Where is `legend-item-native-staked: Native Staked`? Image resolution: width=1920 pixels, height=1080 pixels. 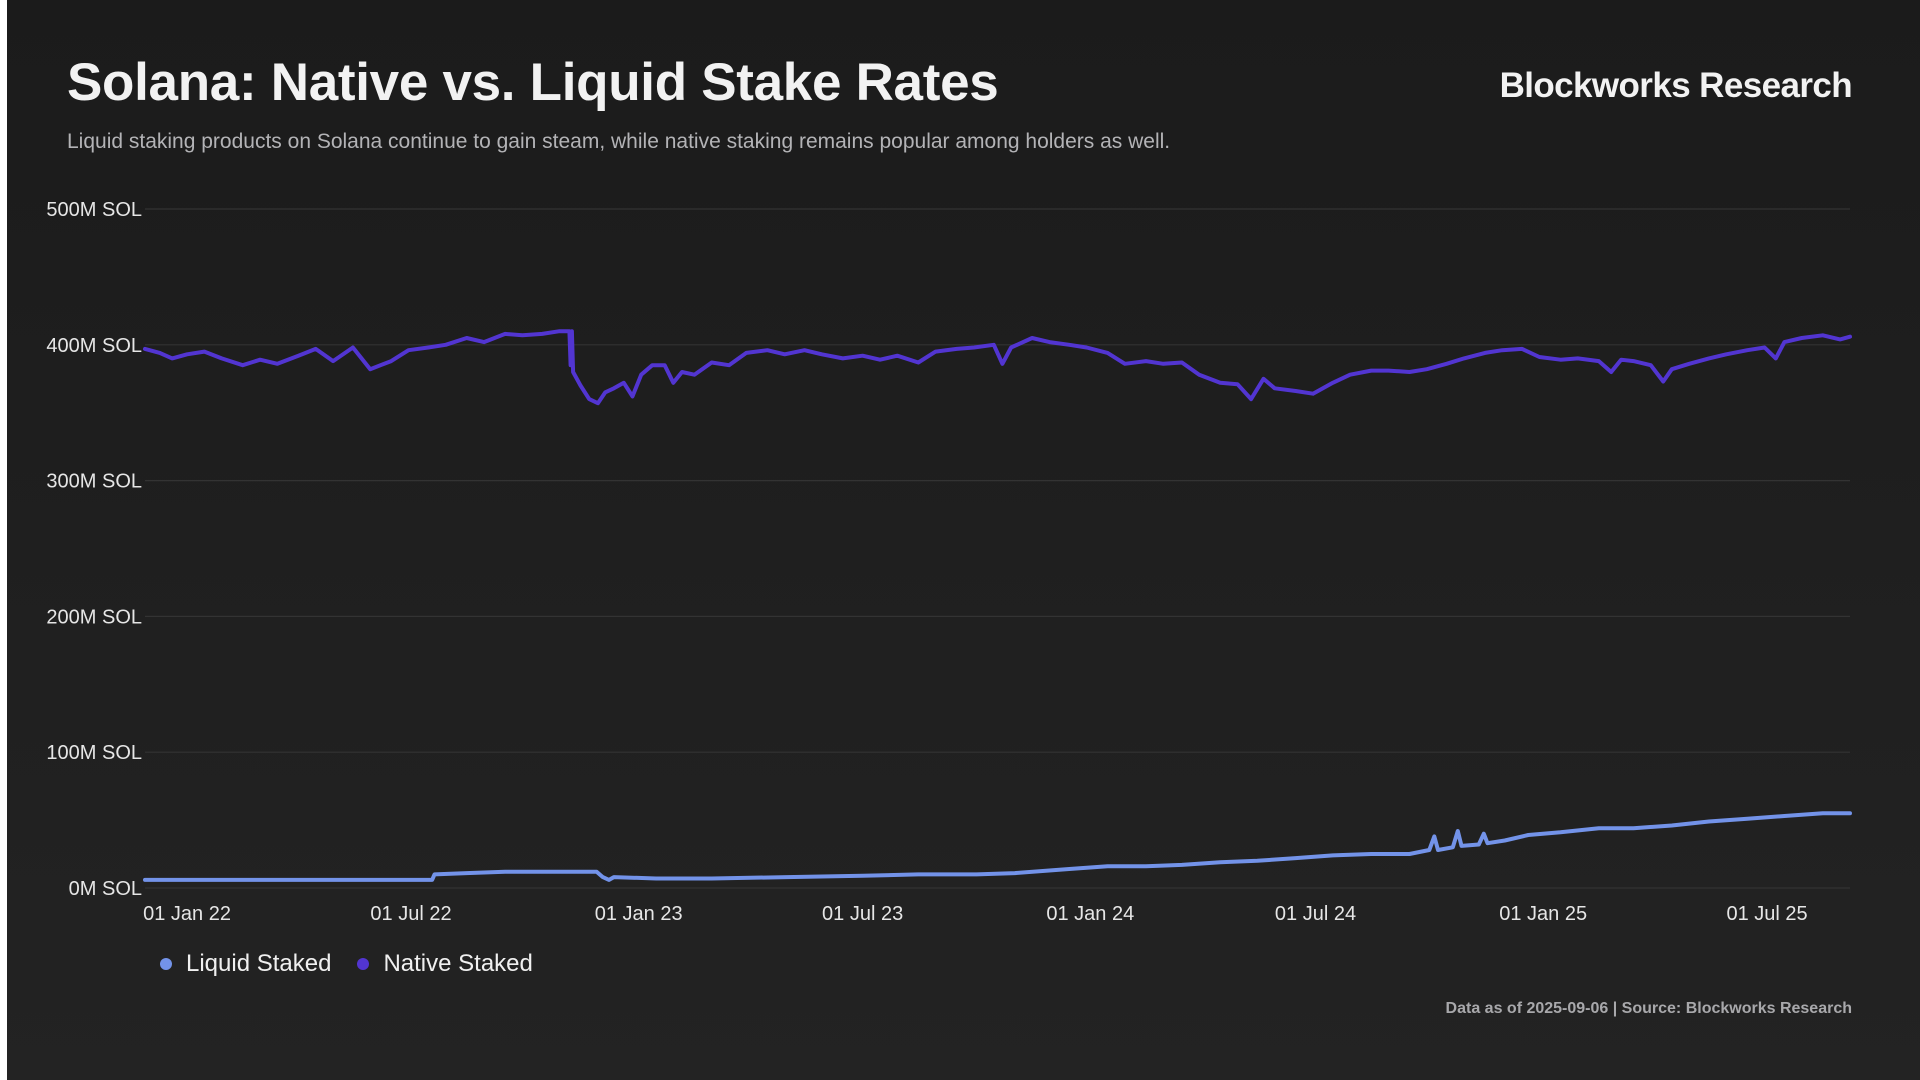
legend-item-native-staked: Native Staked is located at coordinates (445, 964).